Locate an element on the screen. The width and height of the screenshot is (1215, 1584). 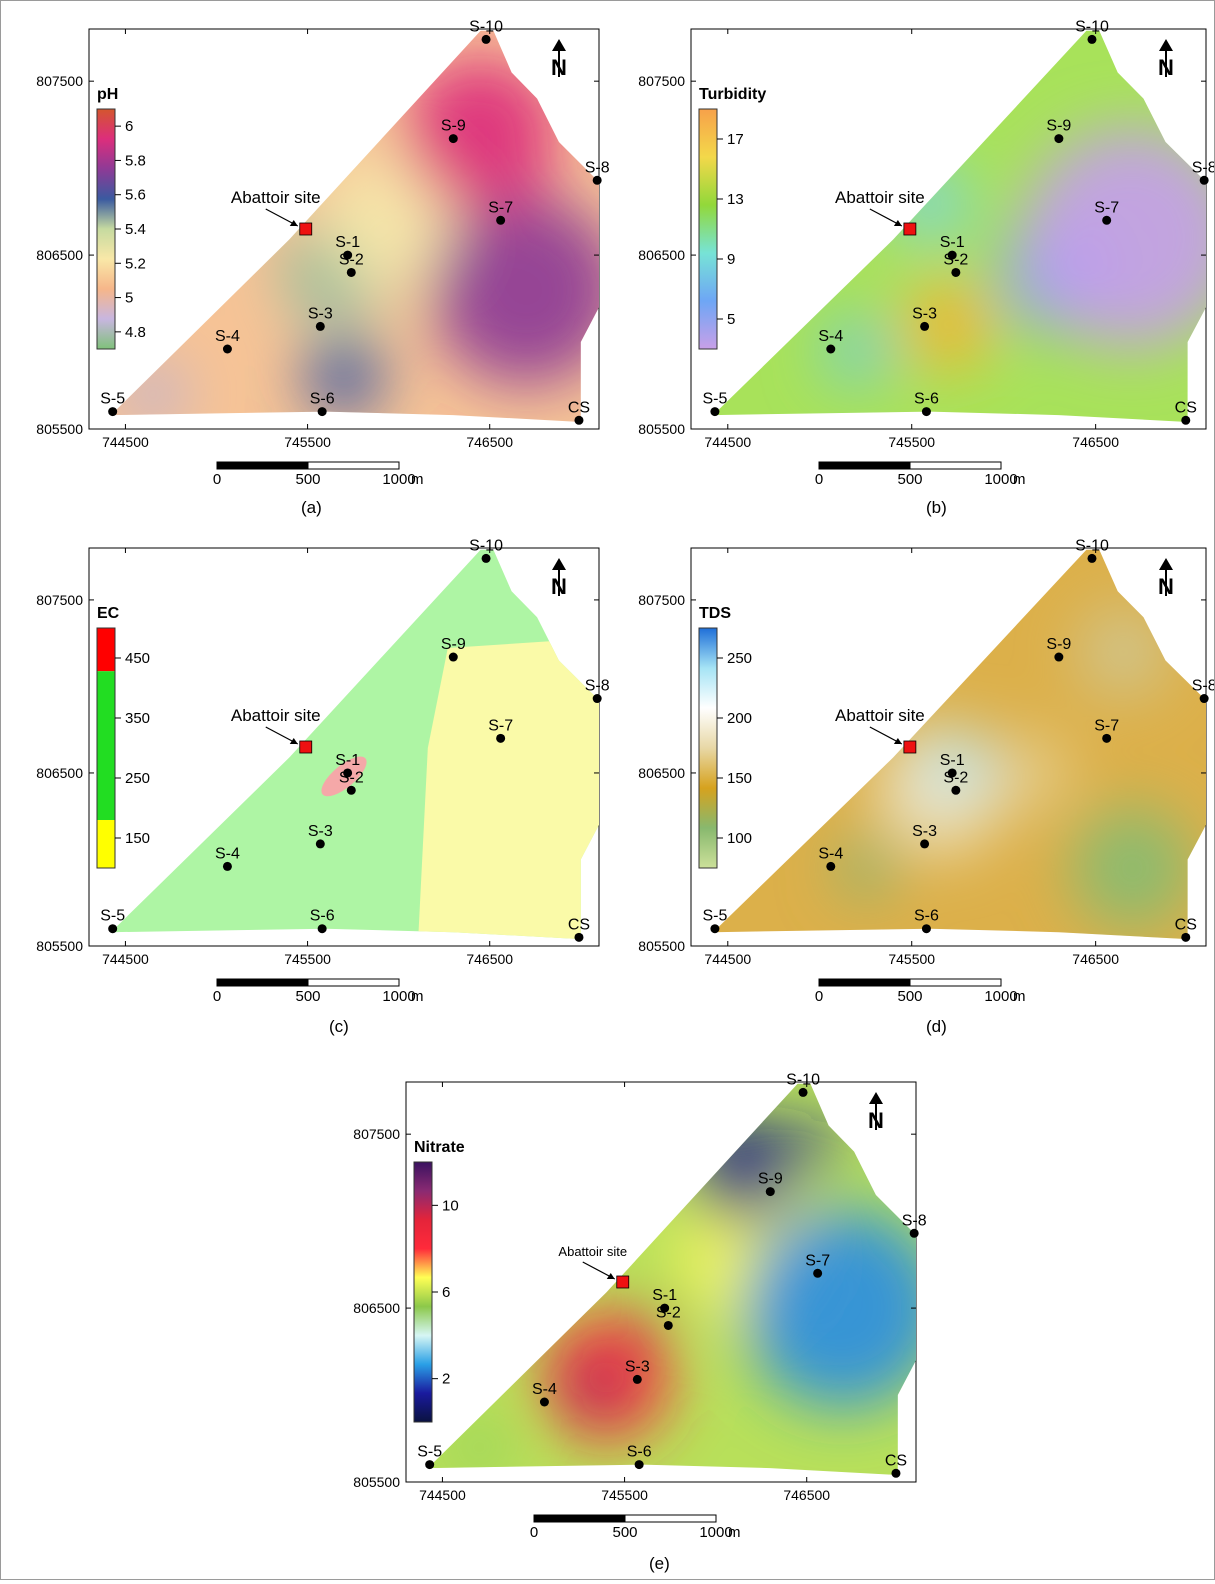
legend-tick-label: 13 is located at coordinates (735, 199).